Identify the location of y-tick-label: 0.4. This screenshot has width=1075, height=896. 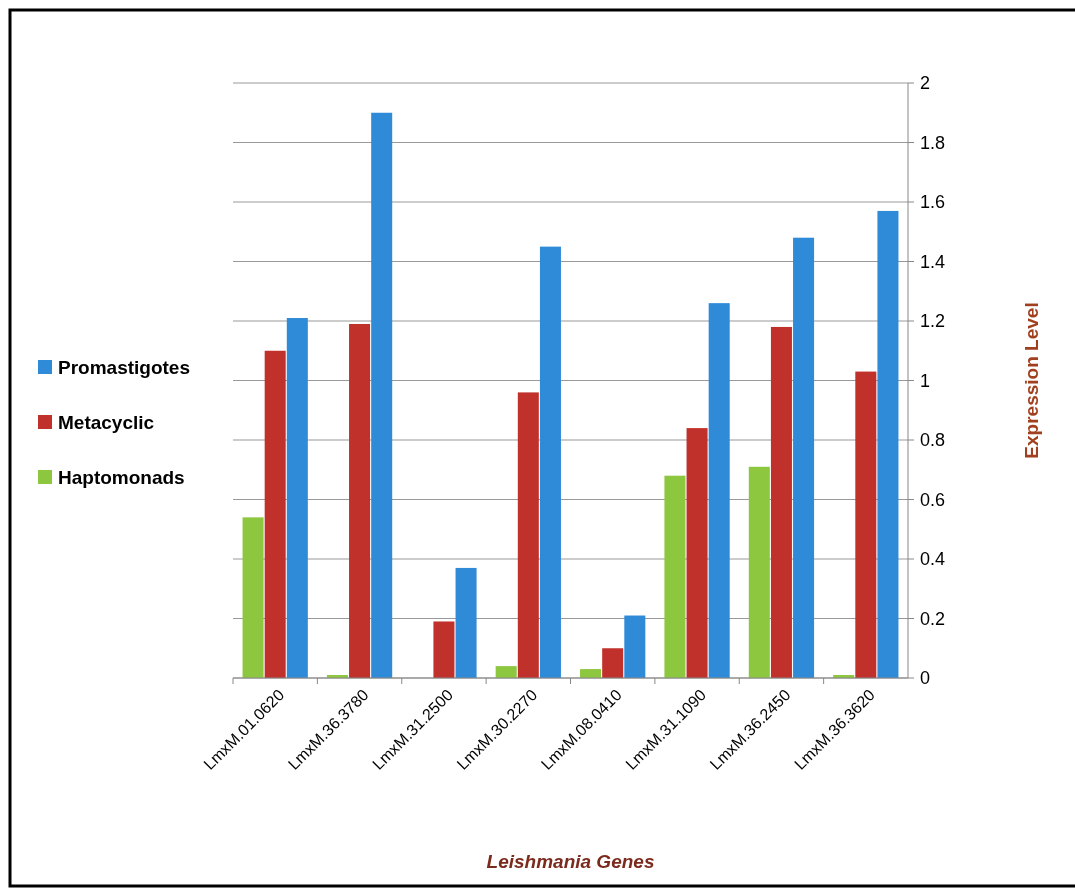
(933, 559).